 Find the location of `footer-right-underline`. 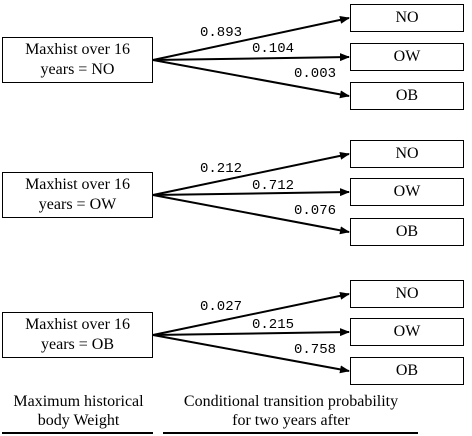

footer-right-underline is located at coordinates (290, 433).